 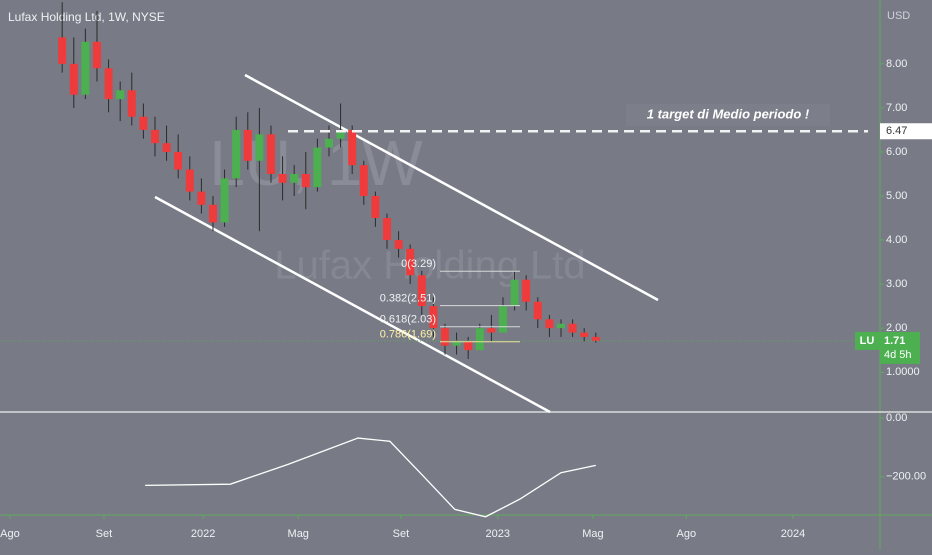 I want to click on fib-label: 0.618(2.03), so click(x=408, y=320).